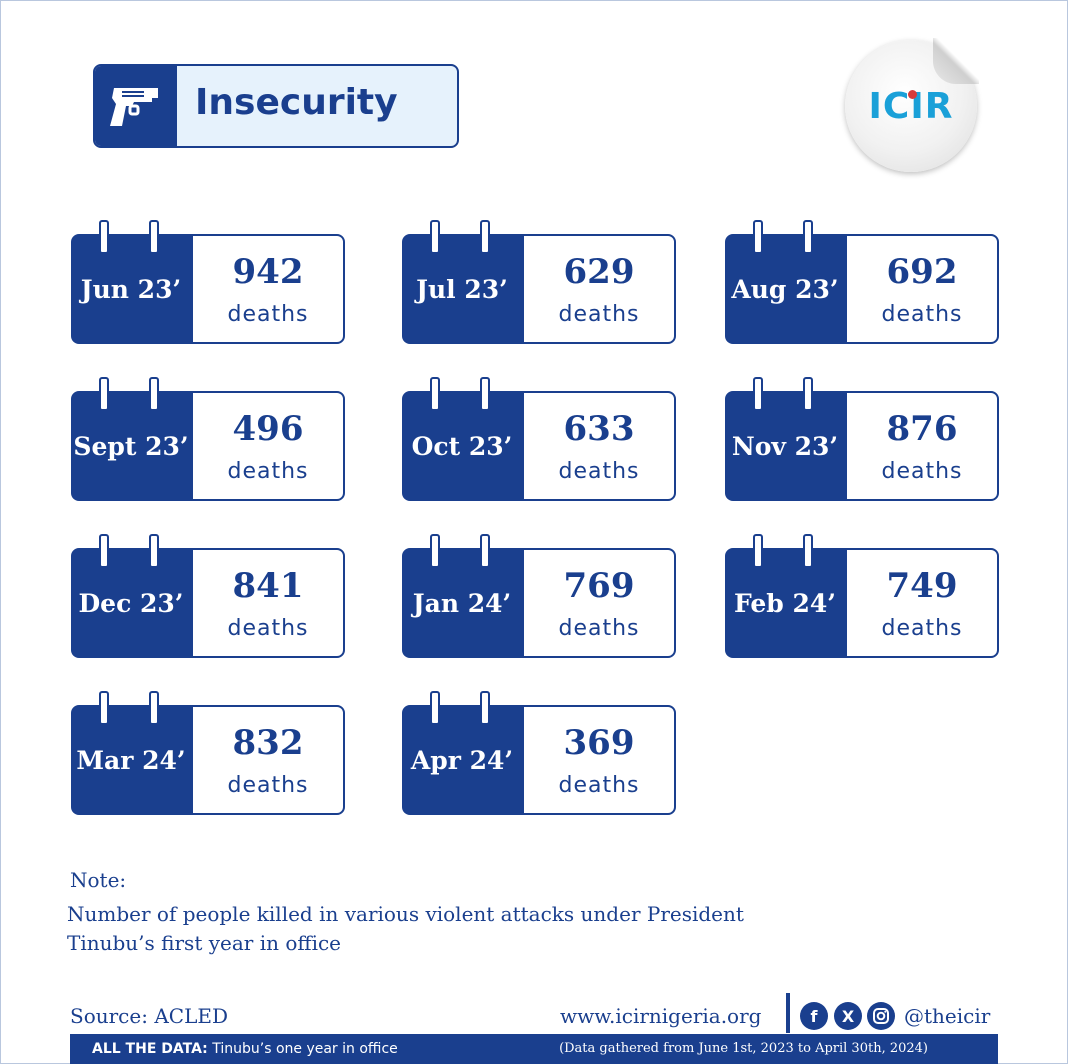  I want to click on month-tab: Sept 23’, so click(131, 446).